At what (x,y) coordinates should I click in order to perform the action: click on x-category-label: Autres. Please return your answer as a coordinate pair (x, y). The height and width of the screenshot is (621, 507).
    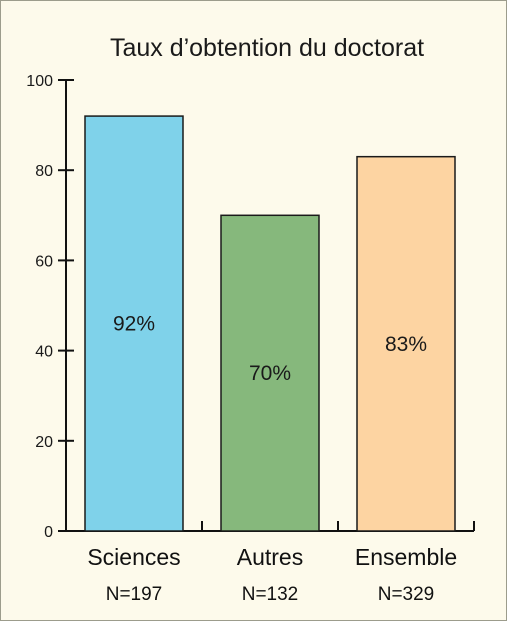
    Looking at the image, I should click on (270, 557).